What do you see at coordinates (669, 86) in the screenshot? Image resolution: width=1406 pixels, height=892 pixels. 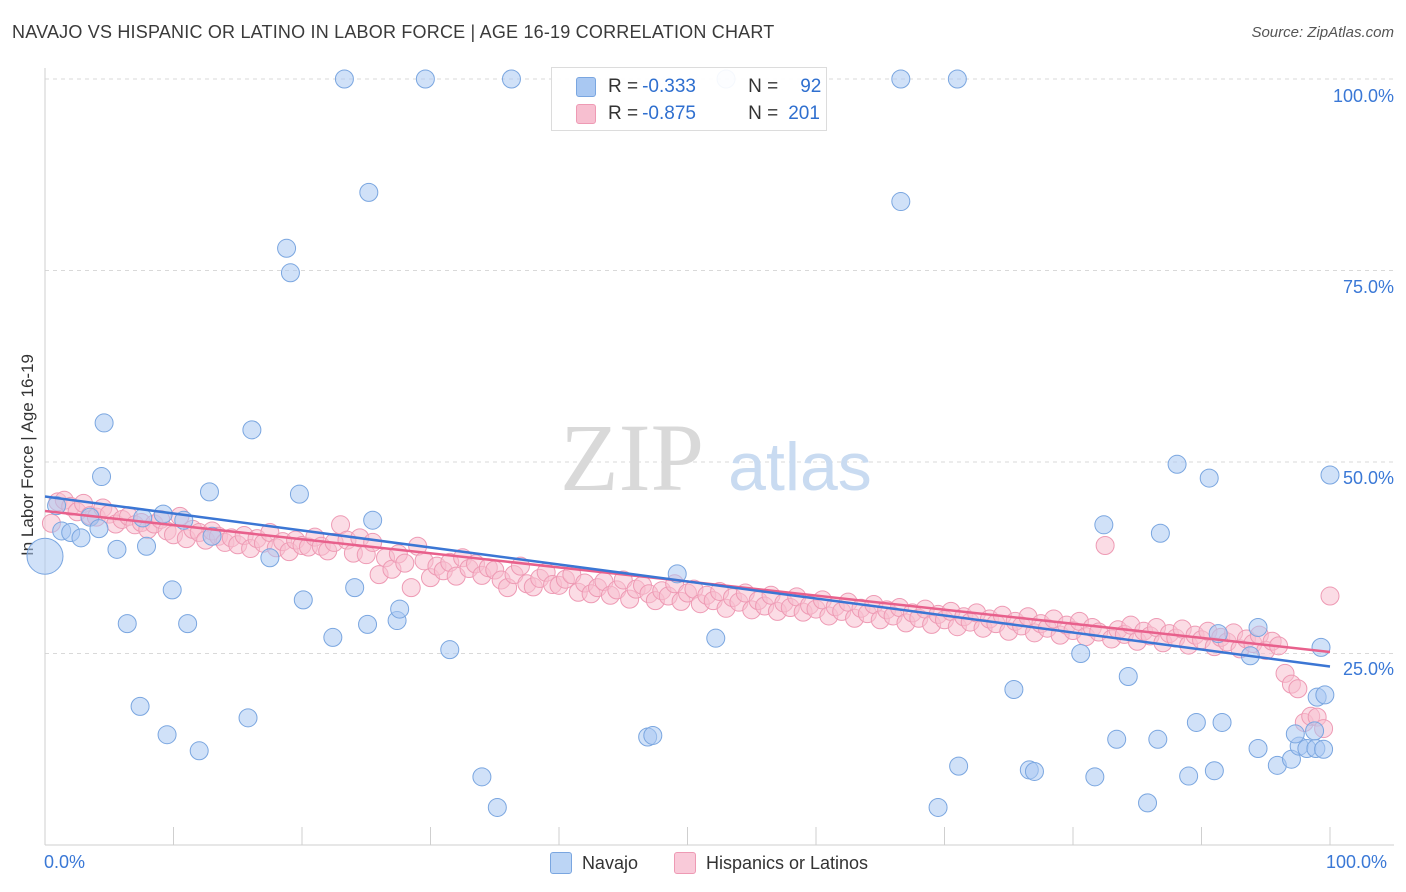 I see `legend-r-value-navajo: -0.333` at bounding box center [669, 86].